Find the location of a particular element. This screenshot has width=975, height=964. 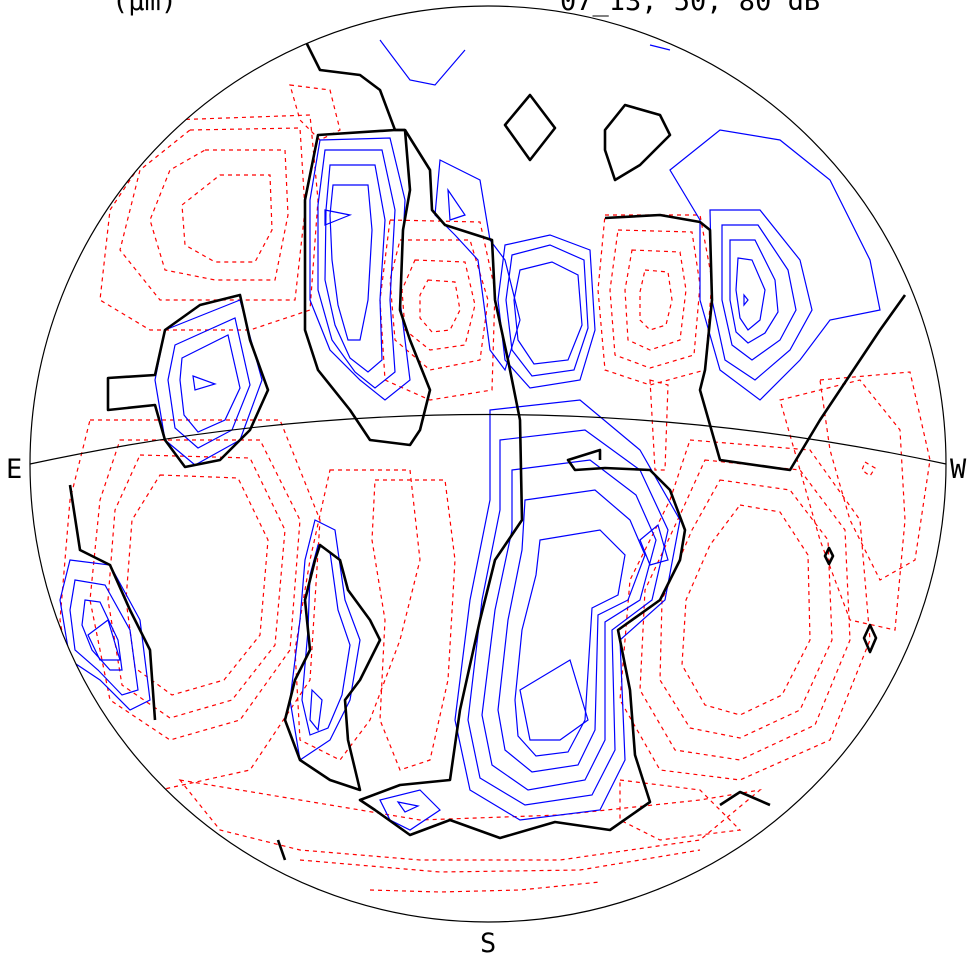

zero-contour-dash-sw is located at coordinates (281, 850).